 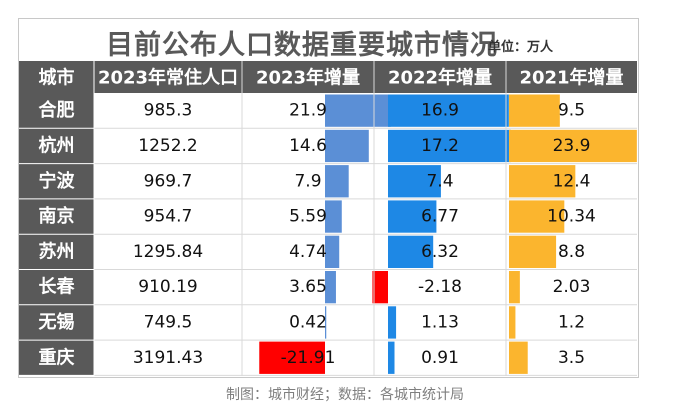 I want to click on increment-2022-label: 6.77, so click(x=440, y=217).